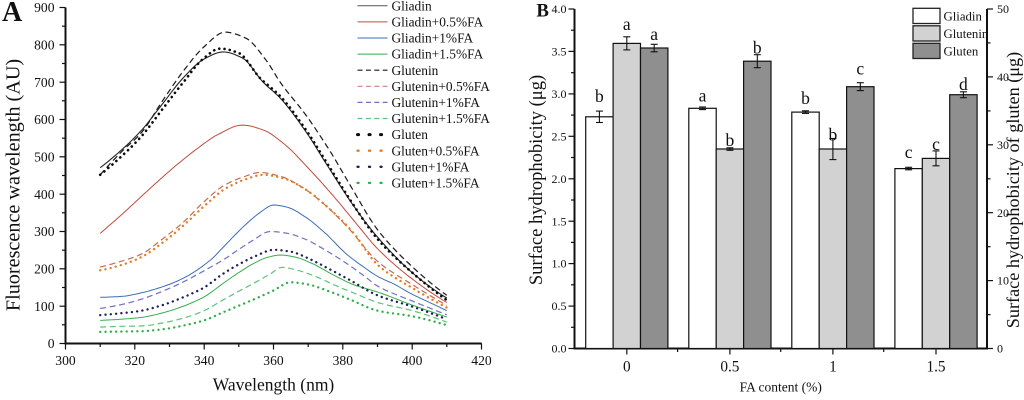  Describe the element at coordinates (274, 385) in the screenshot. I see `svg-text: Wavelength (nm)` at that location.